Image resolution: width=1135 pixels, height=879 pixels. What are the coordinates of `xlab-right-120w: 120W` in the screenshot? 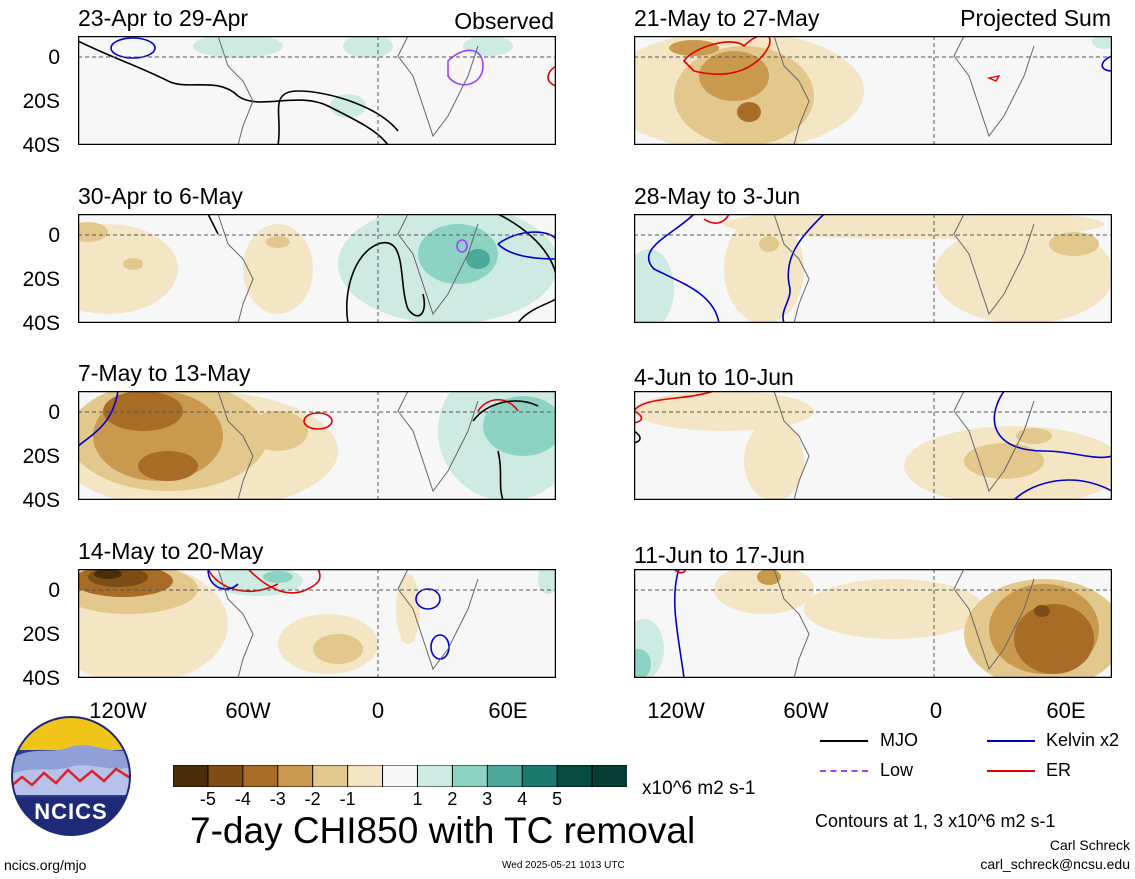 It's located at (676, 710).